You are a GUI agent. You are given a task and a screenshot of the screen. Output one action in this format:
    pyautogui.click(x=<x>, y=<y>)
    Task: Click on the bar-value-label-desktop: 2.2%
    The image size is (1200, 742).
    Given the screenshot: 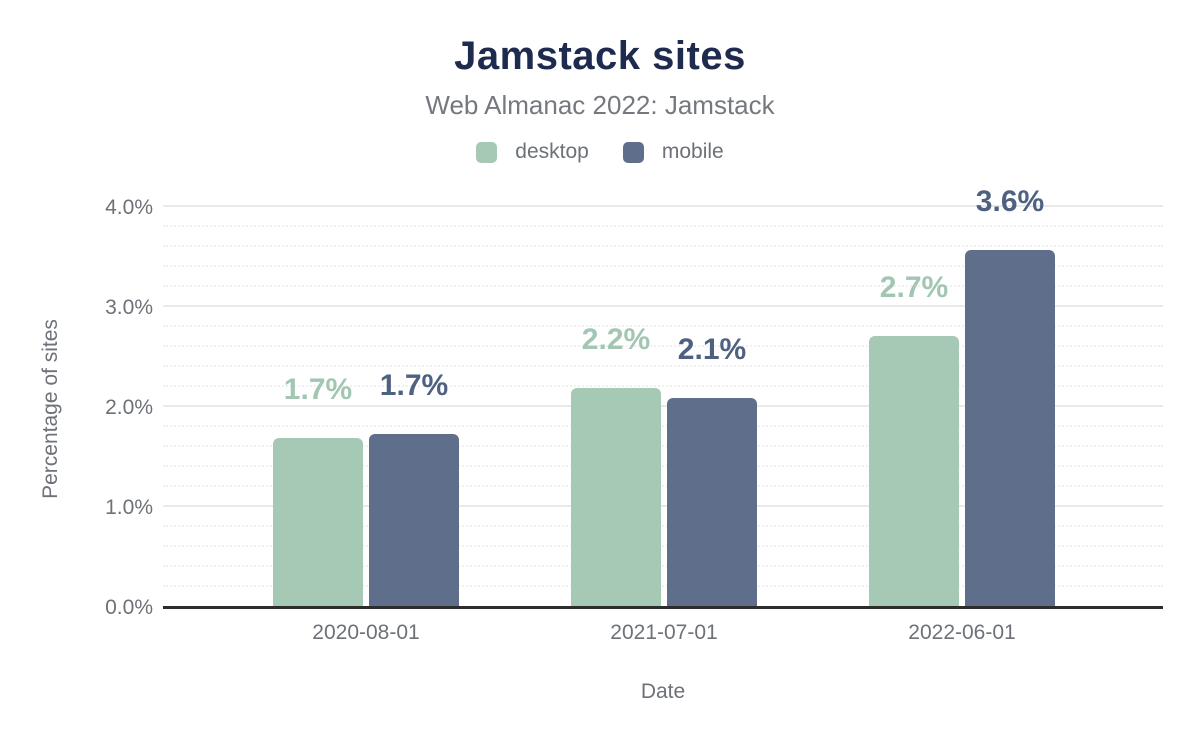 What is the action you would take?
    pyautogui.click(x=616, y=339)
    